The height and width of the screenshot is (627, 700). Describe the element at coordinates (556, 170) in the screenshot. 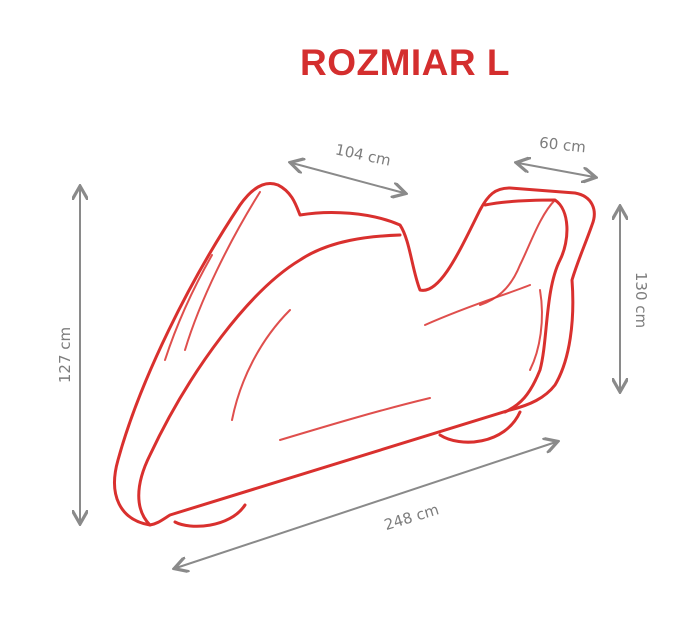

I see `rear-top-arrow` at that location.